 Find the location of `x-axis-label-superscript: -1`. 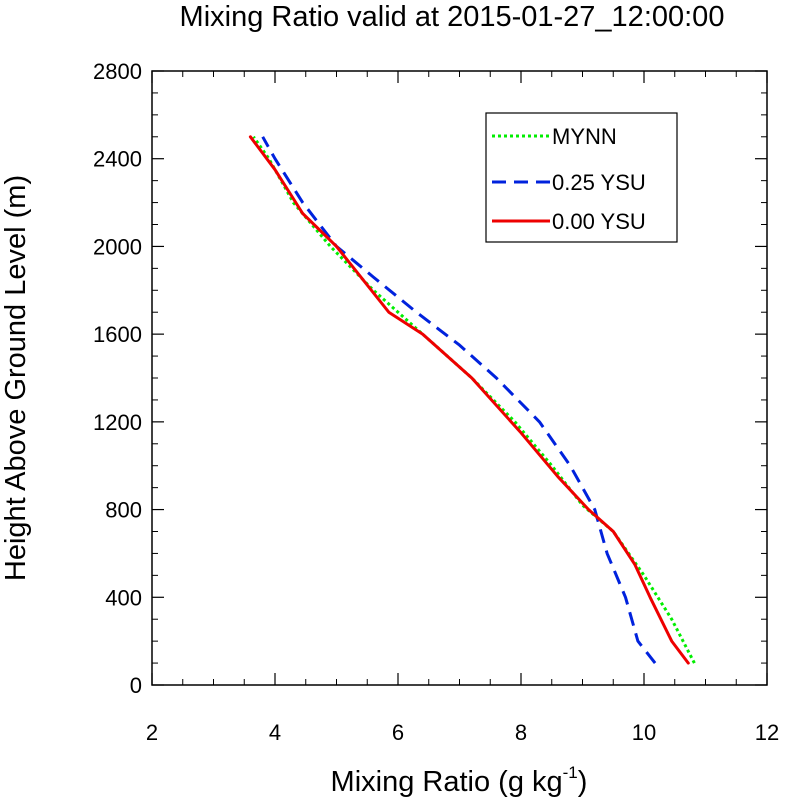

x-axis-label-superscript: -1 is located at coordinates (570, 772).